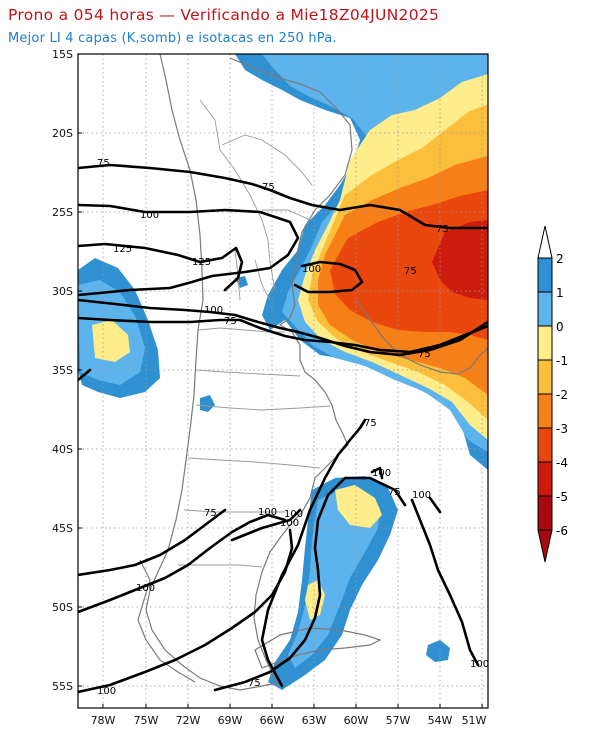 This screenshot has width=600, height=750. What do you see at coordinates (292, 706) in the screenshot?
I see `lon-ticks` at bounding box center [292, 706].